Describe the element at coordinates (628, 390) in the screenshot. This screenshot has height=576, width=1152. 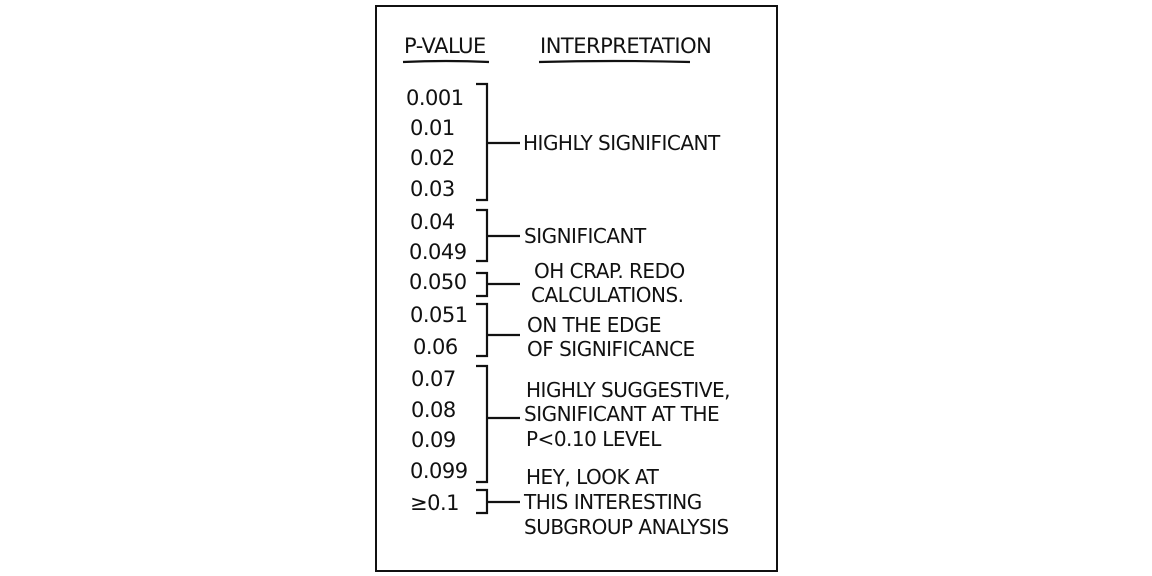
I see `interpretation-suggestive-line1: HIGHLY SUGGESTIVE,` at that location.